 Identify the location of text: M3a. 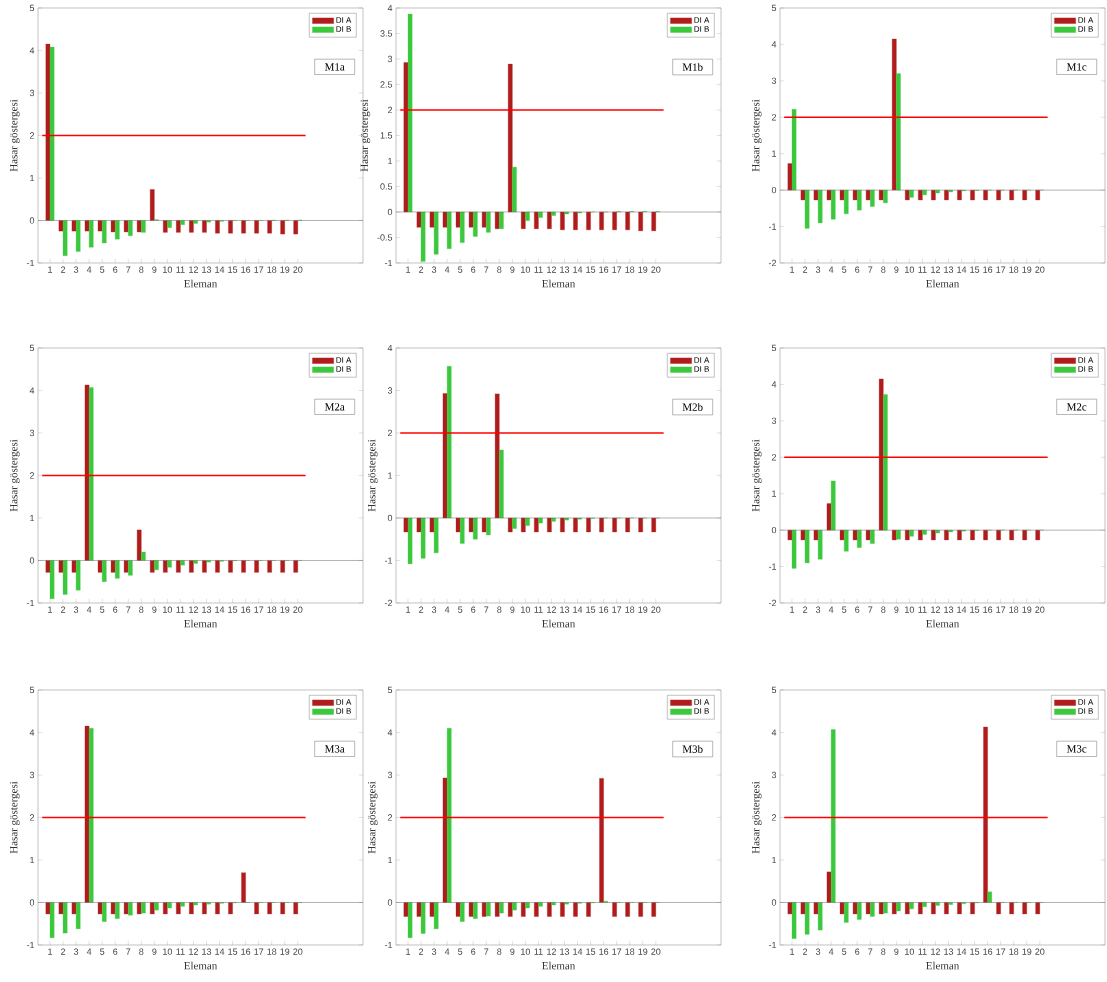
(334, 749).